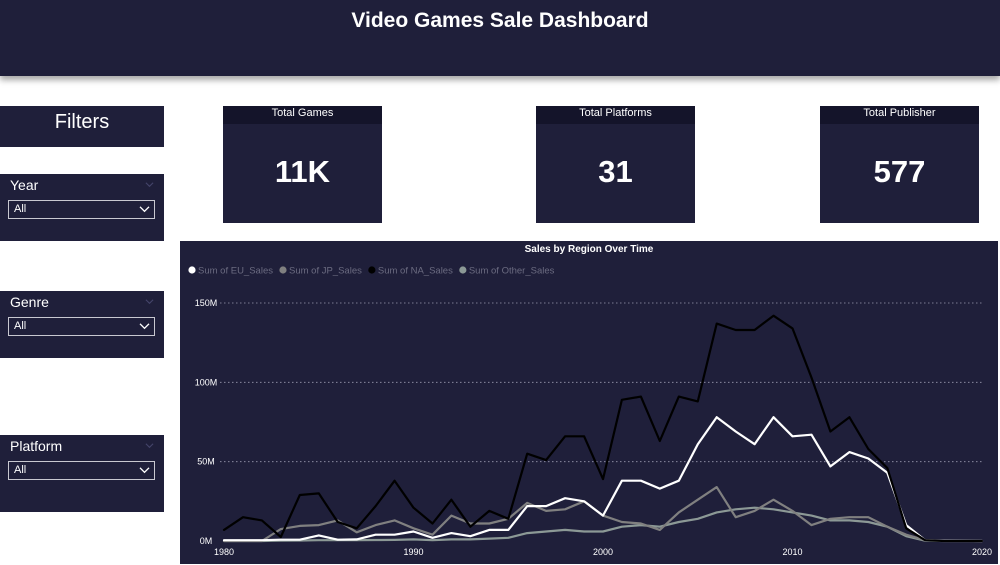 This screenshot has height=565, width=1000. Describe the element at coordinates (899, 171) in the screenshot. I see `kpi-value: 577` at that location.